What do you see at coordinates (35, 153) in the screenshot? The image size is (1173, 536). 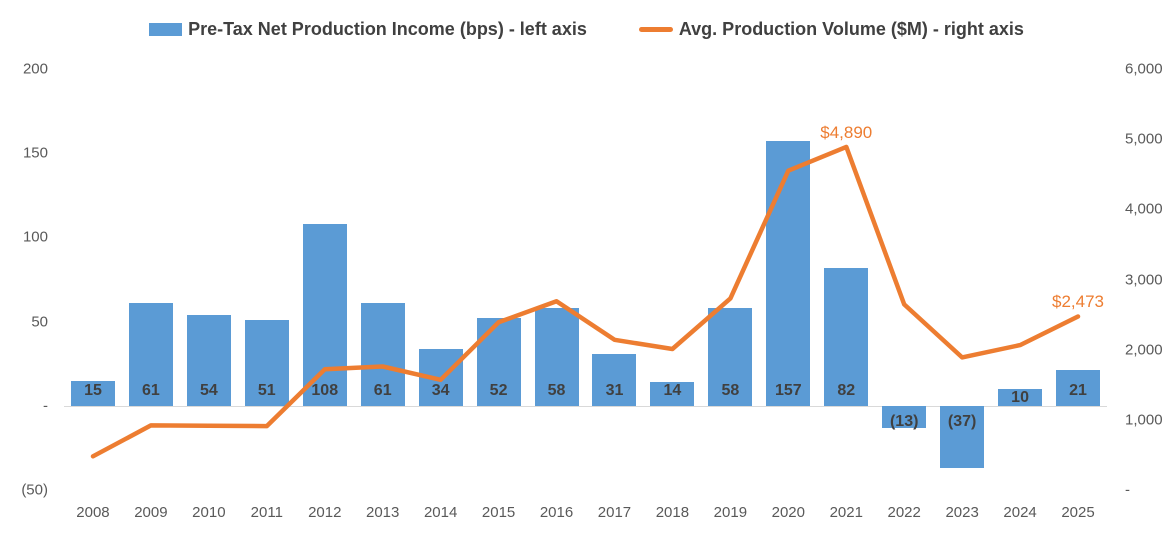 I see `left-axis-tick: 150` at bounding box center [35, 153].